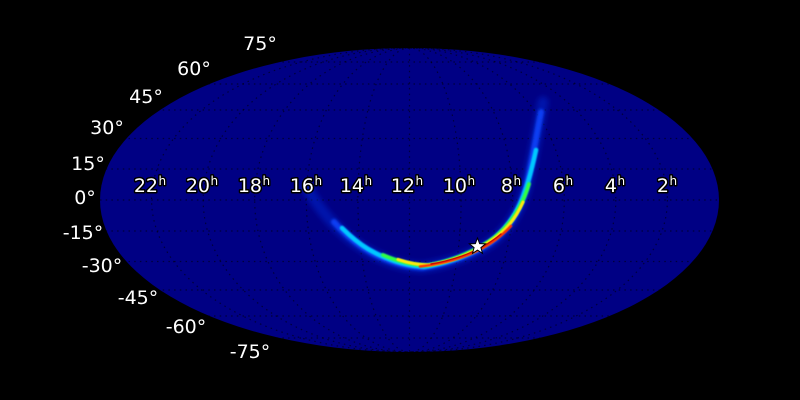 Image resolution: width=800 pixels, height=400 pixels. What do you see at coordinates (146, 97) in the screenshot?
I see `dec-tick-label-45: 45°` at bounding box center [146, 97].